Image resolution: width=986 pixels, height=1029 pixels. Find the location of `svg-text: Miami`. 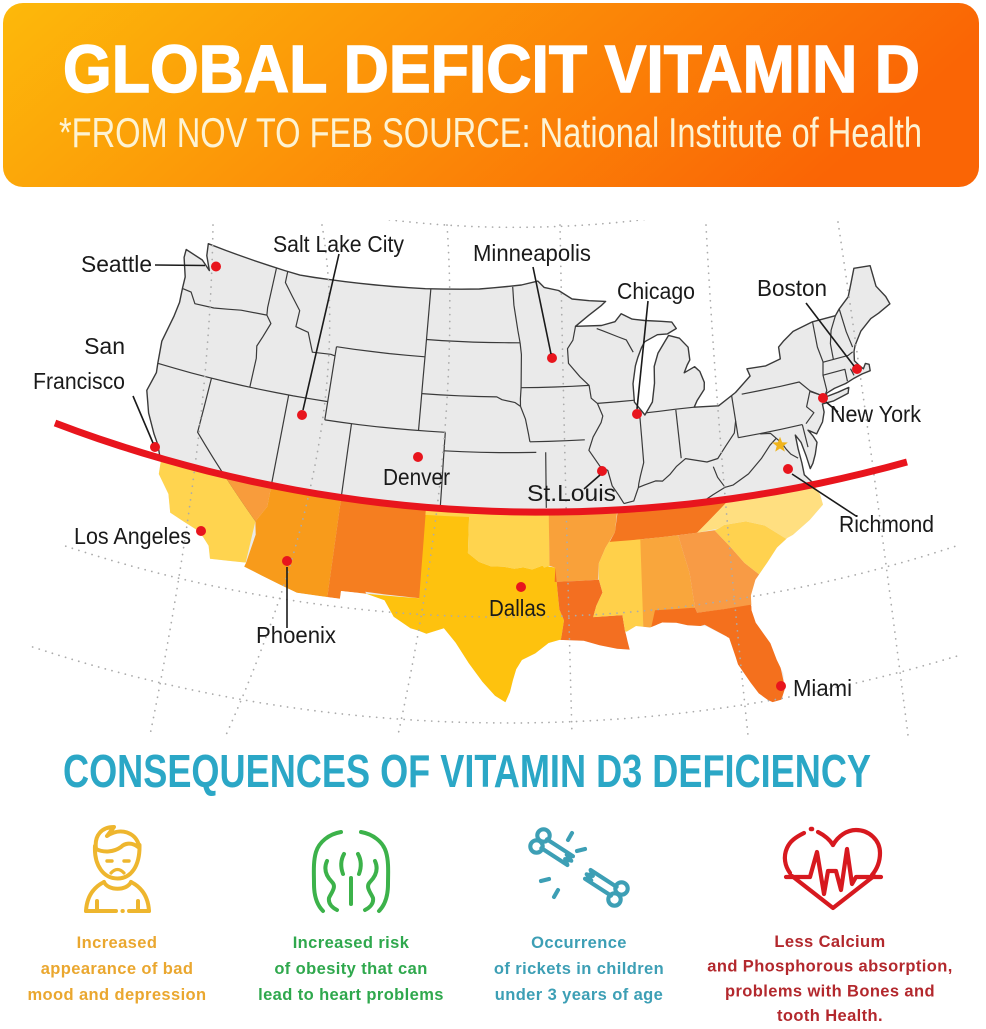

svg-text: Miami is located at coordinates (822, 688).